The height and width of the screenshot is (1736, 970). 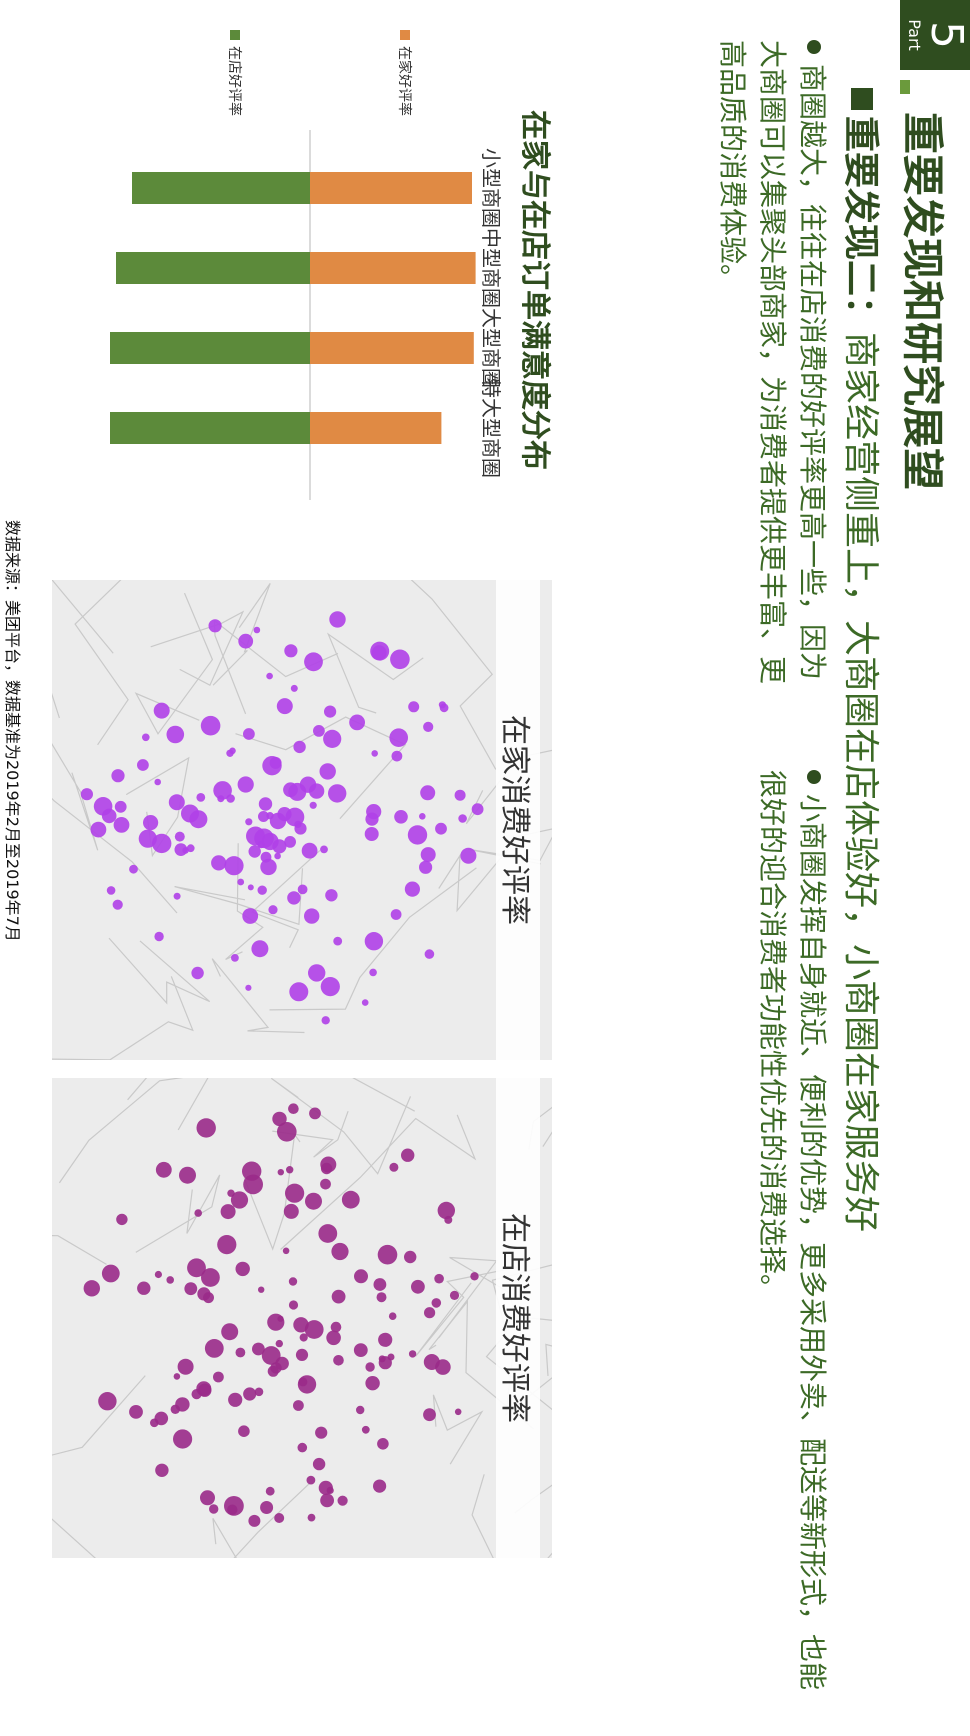 I want to click on map-home, so click(x=302, y=820).